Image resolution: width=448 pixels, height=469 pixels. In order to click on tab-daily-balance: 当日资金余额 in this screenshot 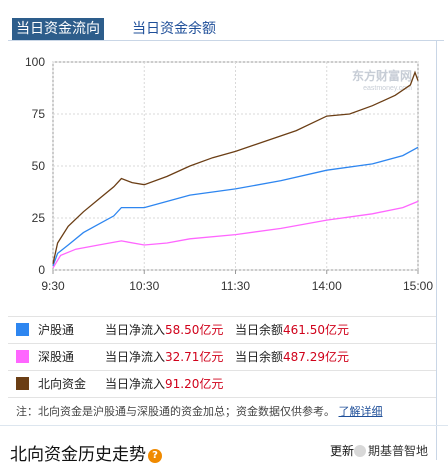, I will do `click(174, 29)`.